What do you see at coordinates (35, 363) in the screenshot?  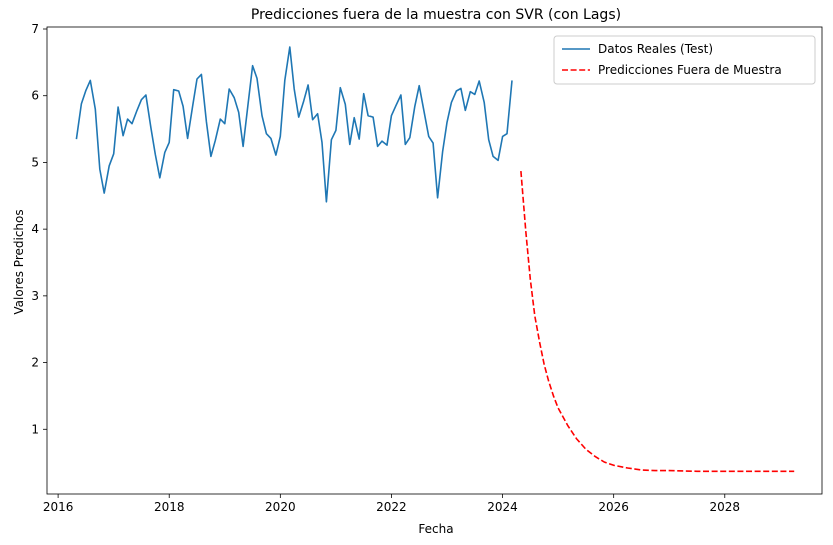 I see `y-tick-label: 2` at bounding box center [35, 363].